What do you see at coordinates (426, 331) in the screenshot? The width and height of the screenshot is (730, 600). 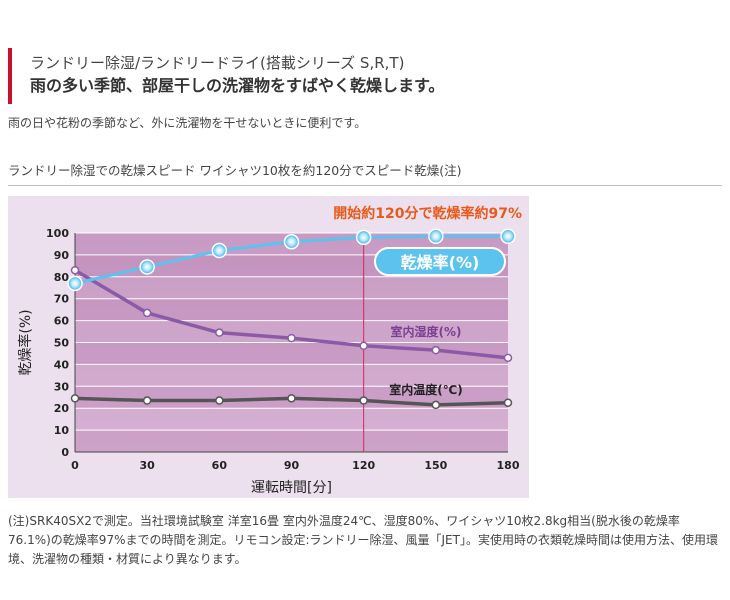 I see `humidity-label: 室内湿度(%)` at bounding box center [426, 331].